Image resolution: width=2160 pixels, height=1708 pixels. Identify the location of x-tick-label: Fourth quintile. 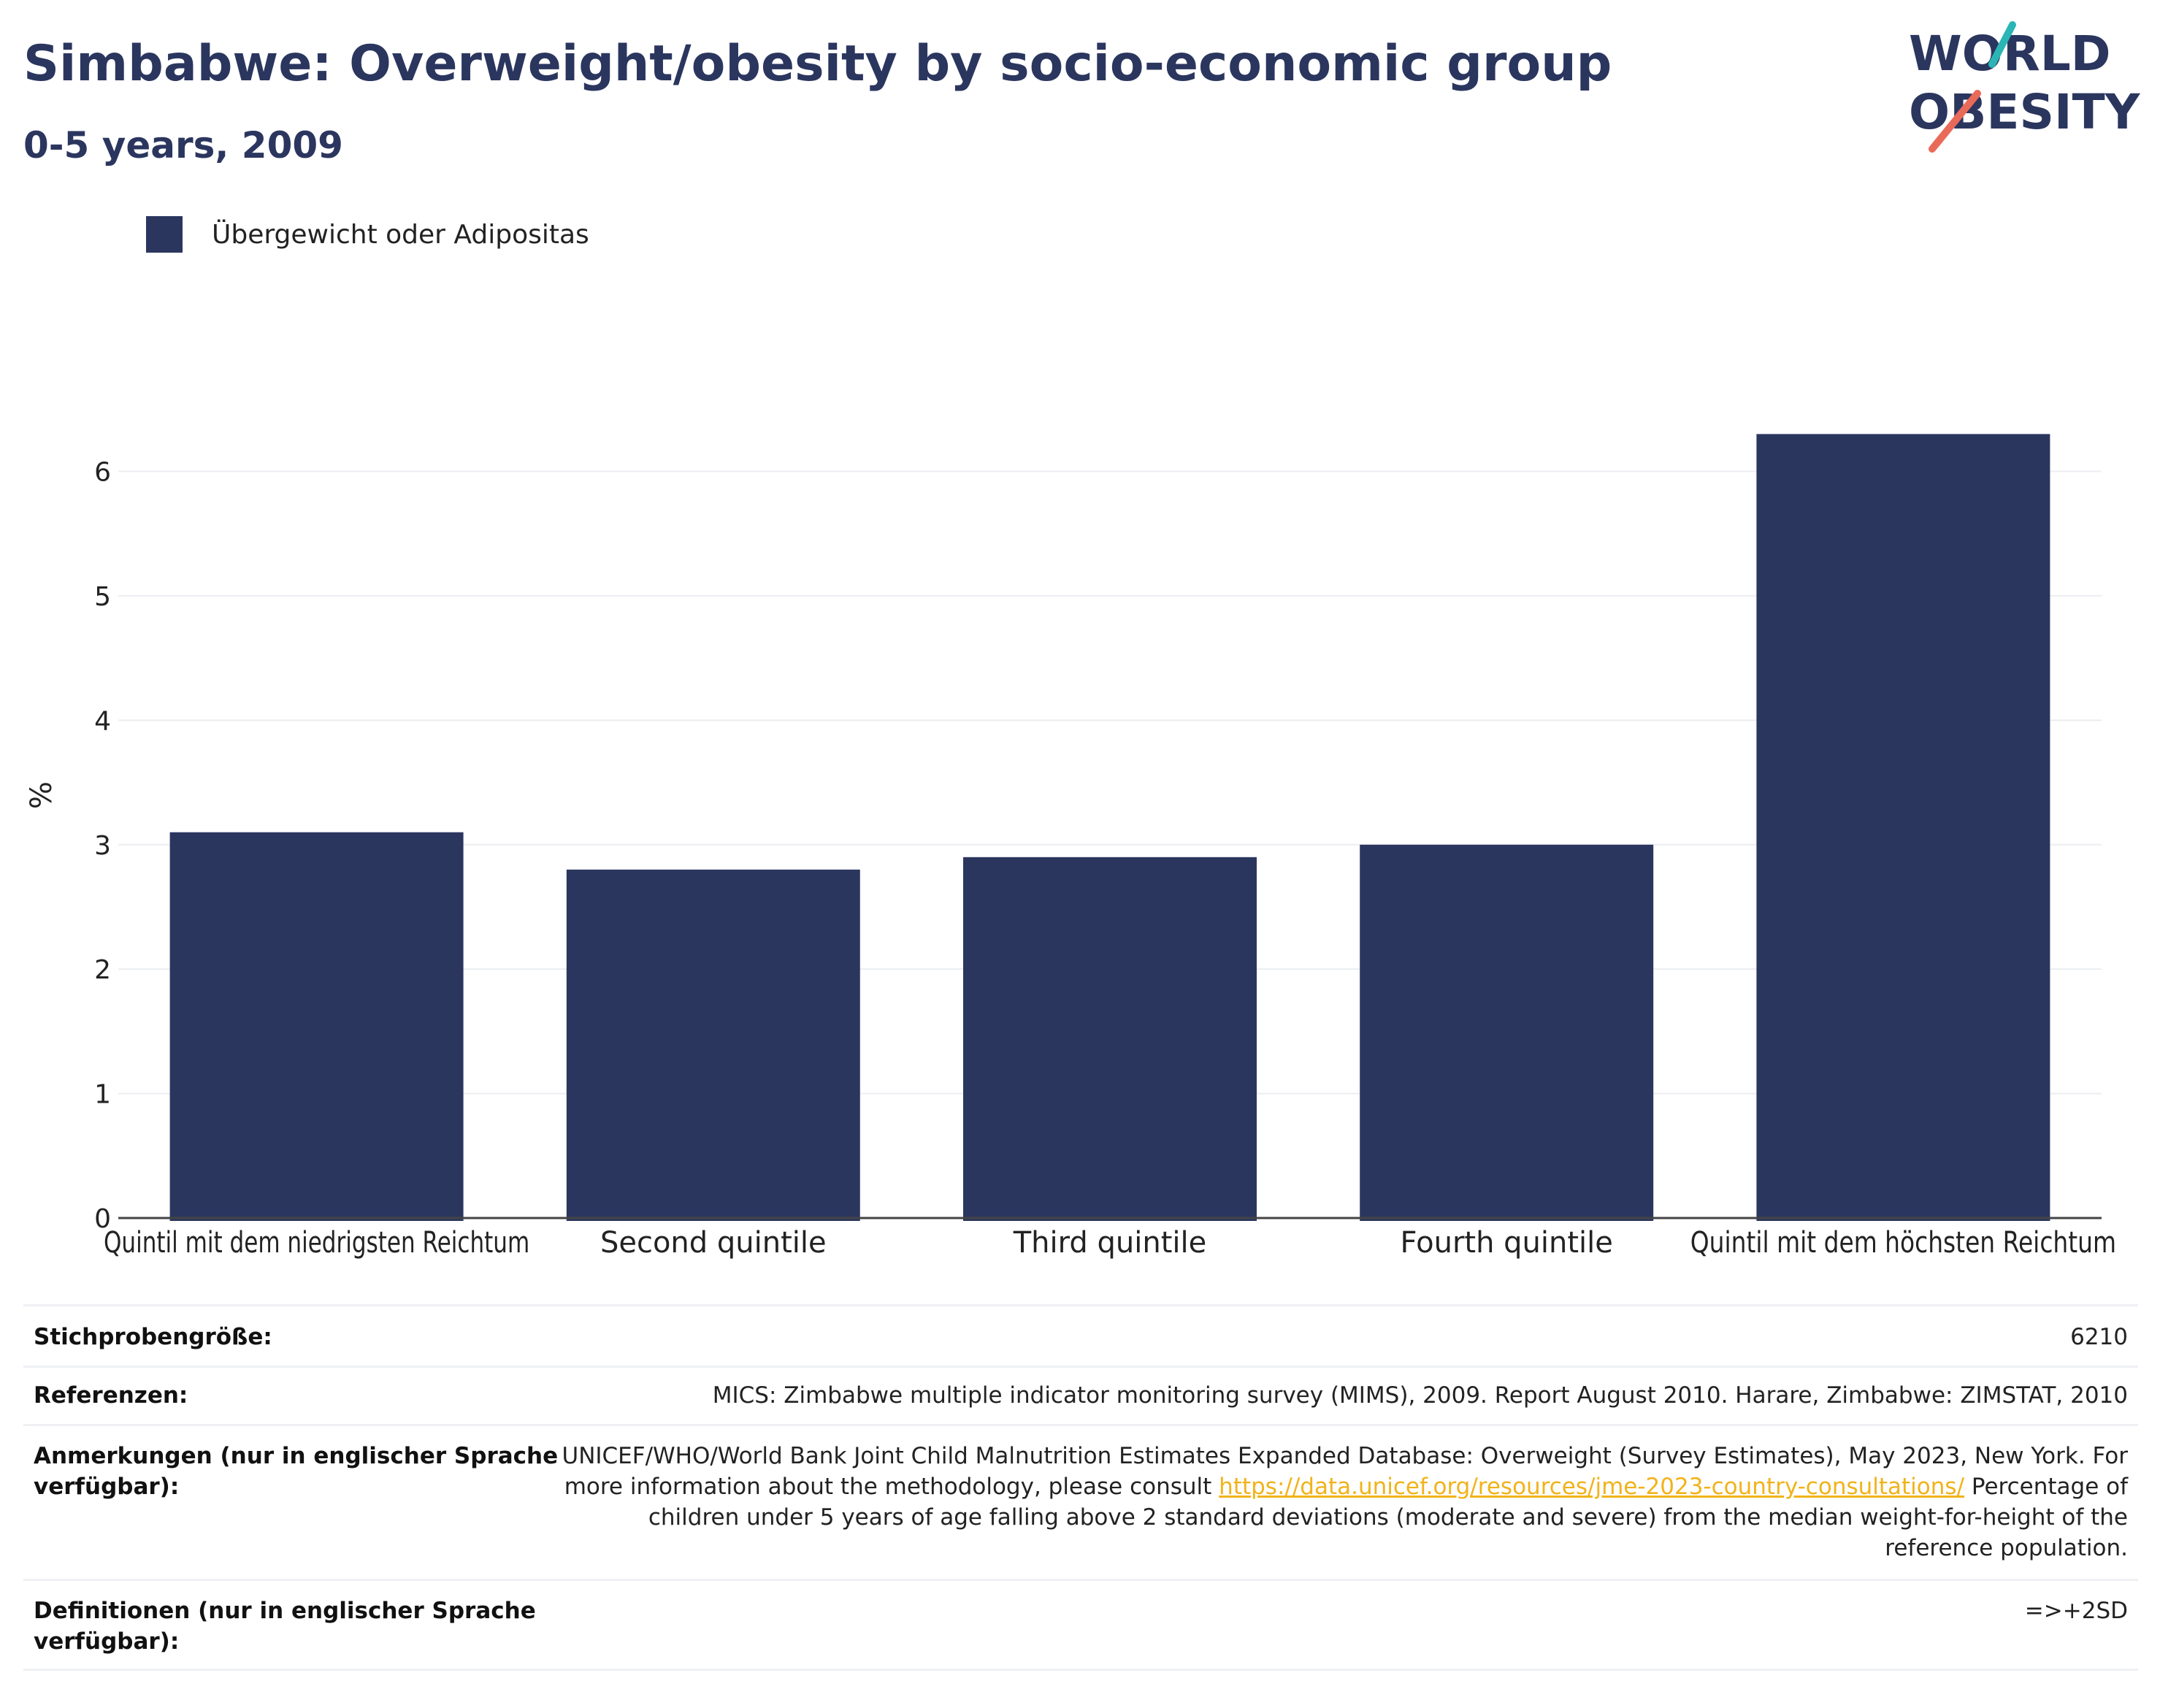
(1507, 1243).